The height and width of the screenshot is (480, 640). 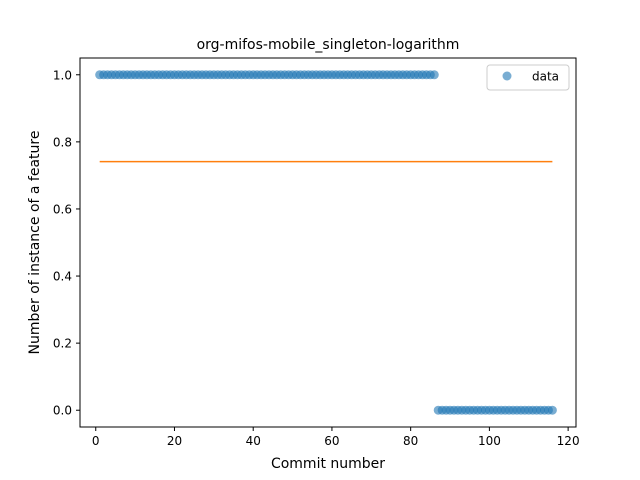 What do you see at coordinates (545, 77) in the screenshot?
I see `legend-label-data: data` at bounding box center [545, 77].